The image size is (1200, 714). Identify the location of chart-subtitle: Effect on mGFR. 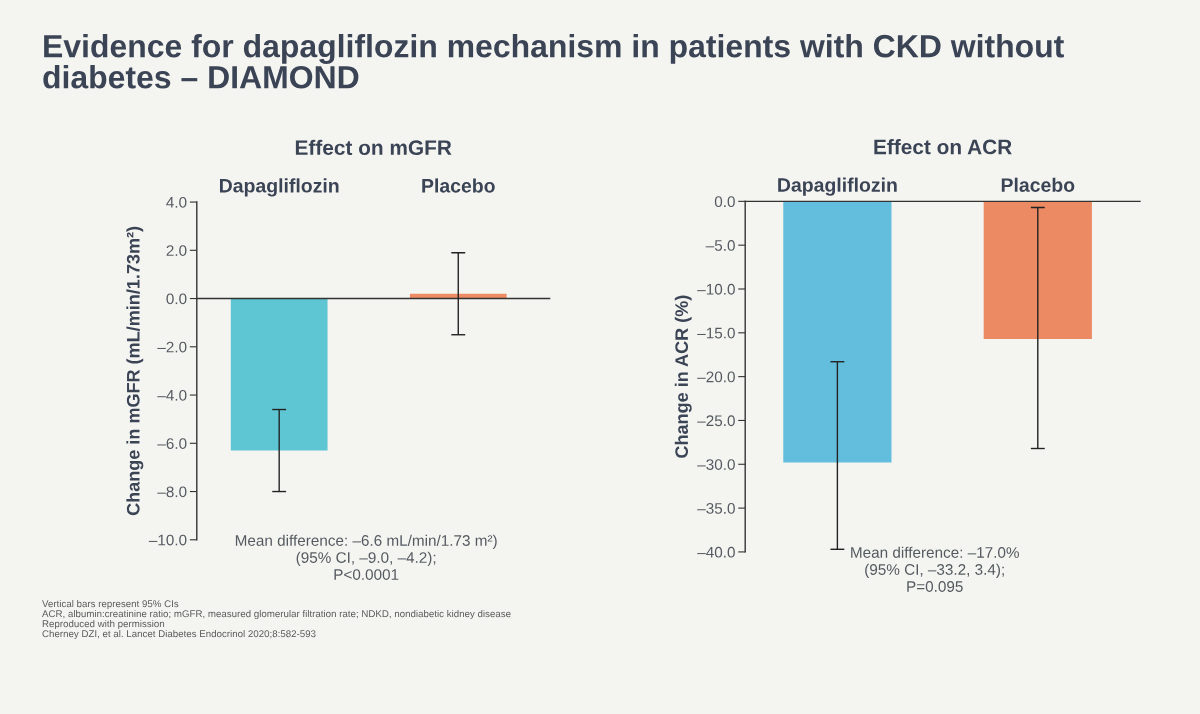
(373, 147).